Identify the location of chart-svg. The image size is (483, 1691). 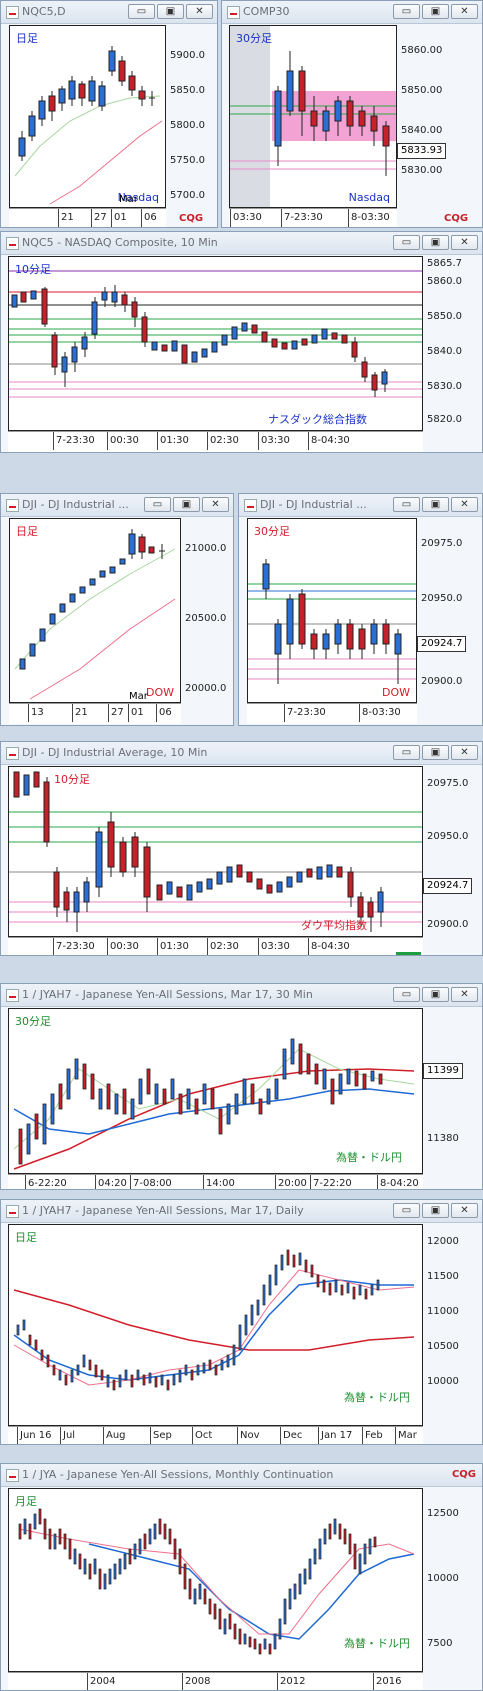
(313, 116).